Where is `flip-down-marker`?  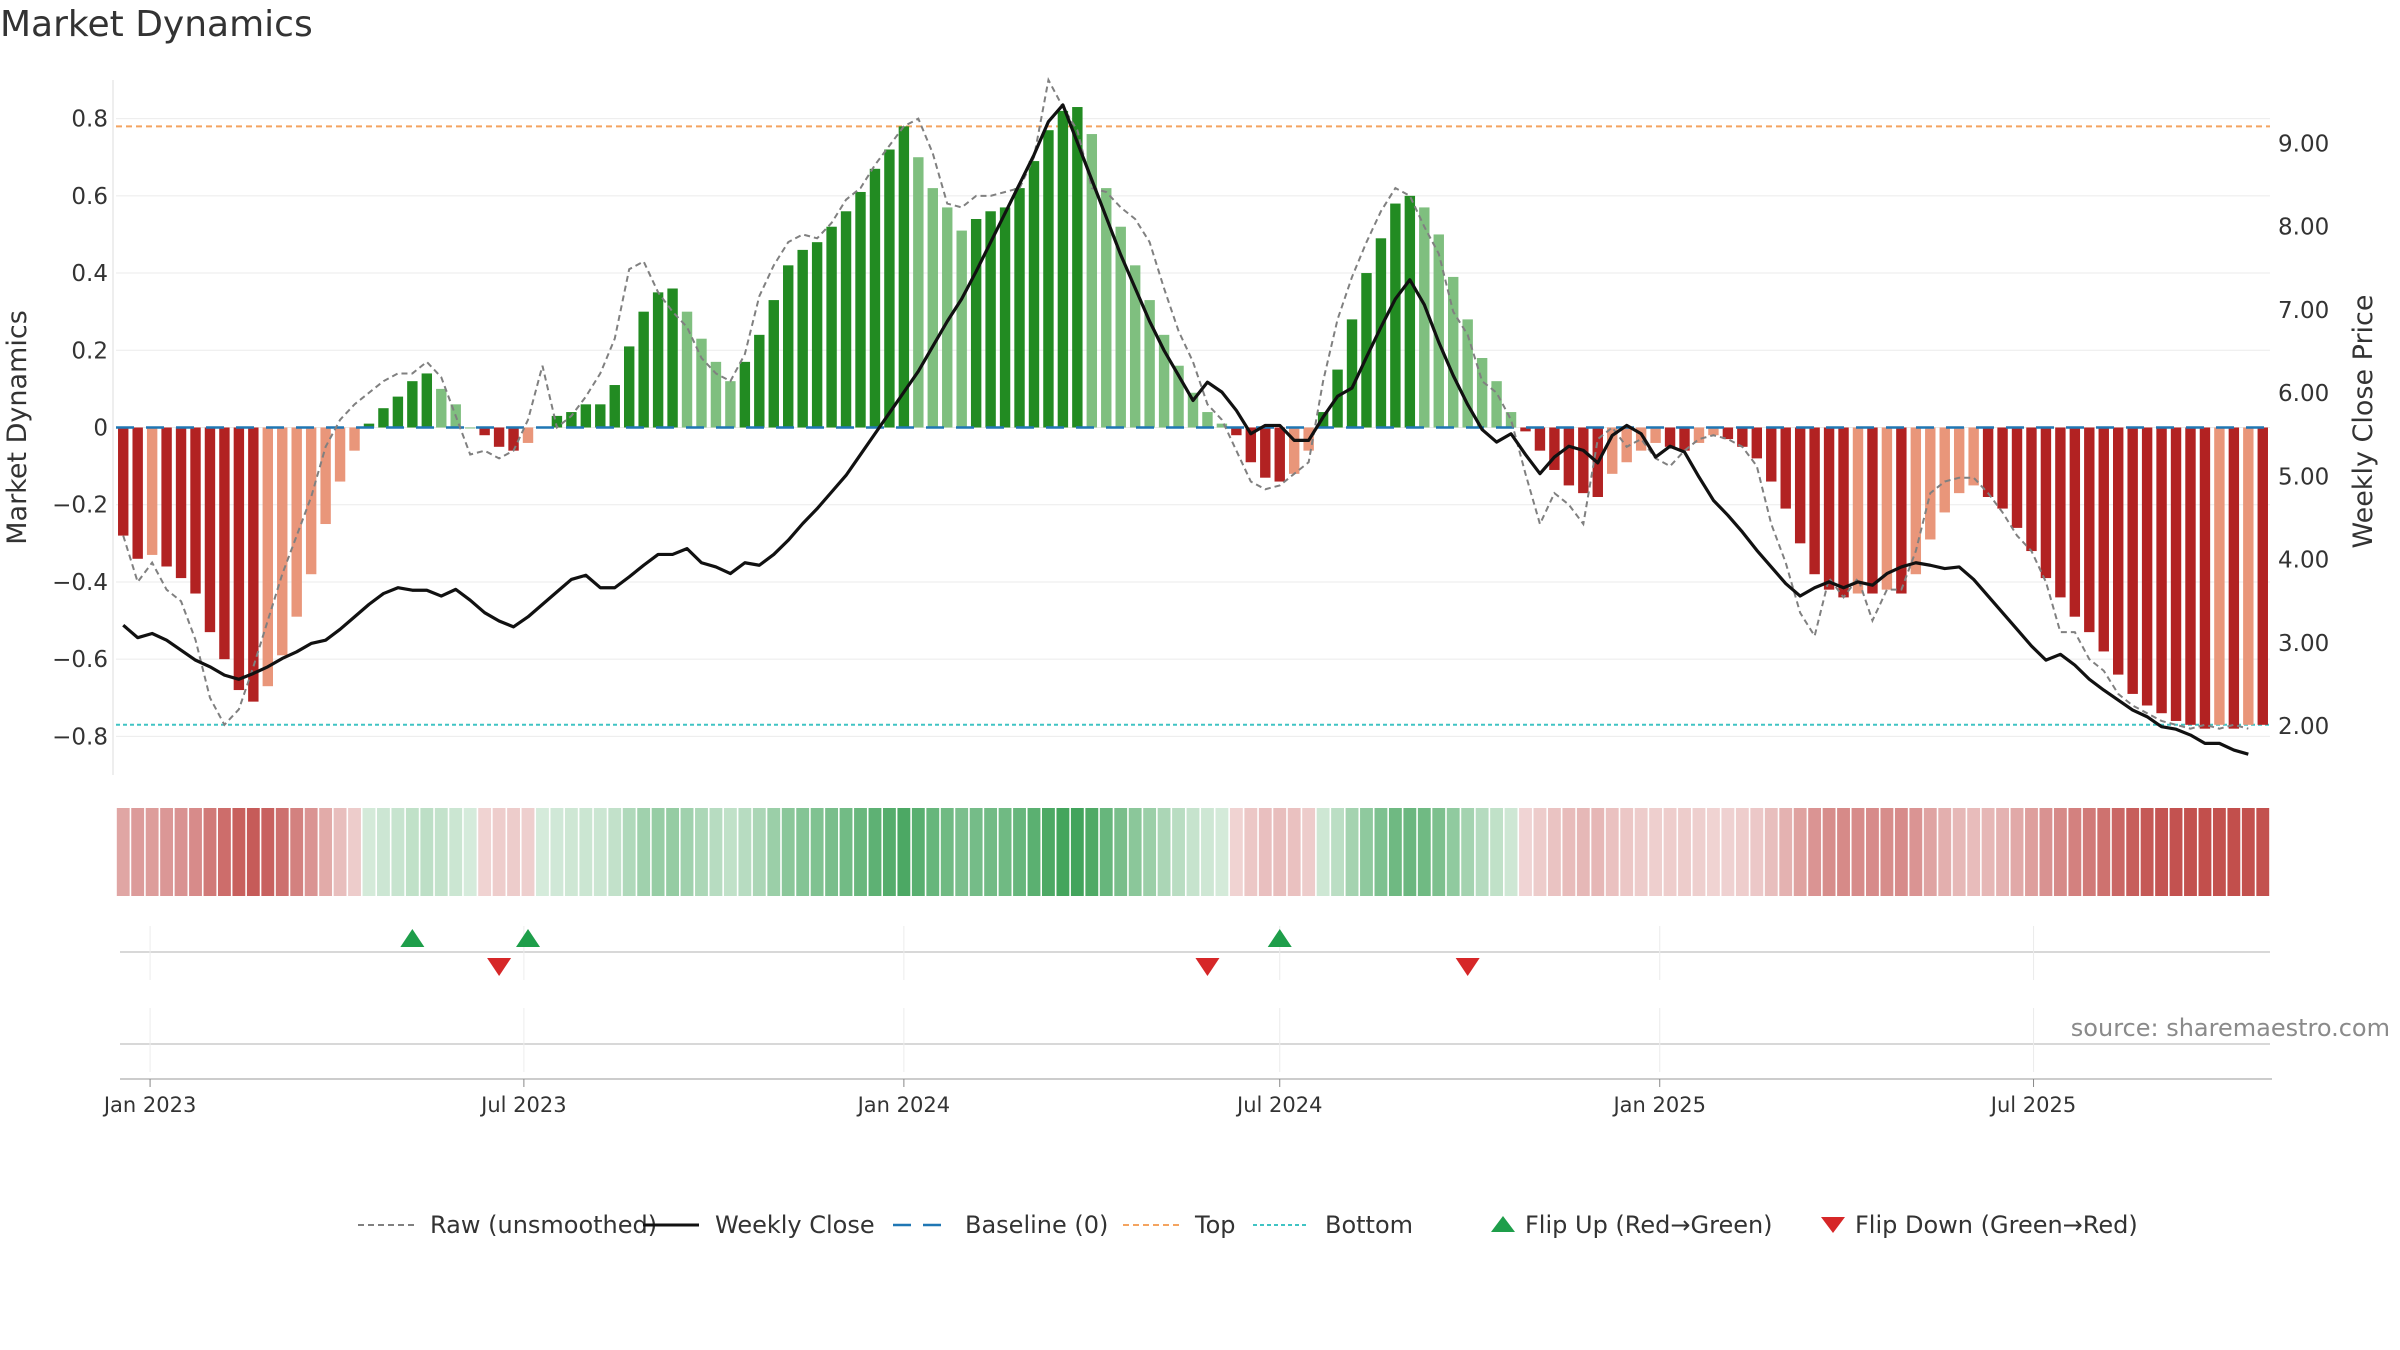
flip-down-marker is located at coordinates (1207, 967).